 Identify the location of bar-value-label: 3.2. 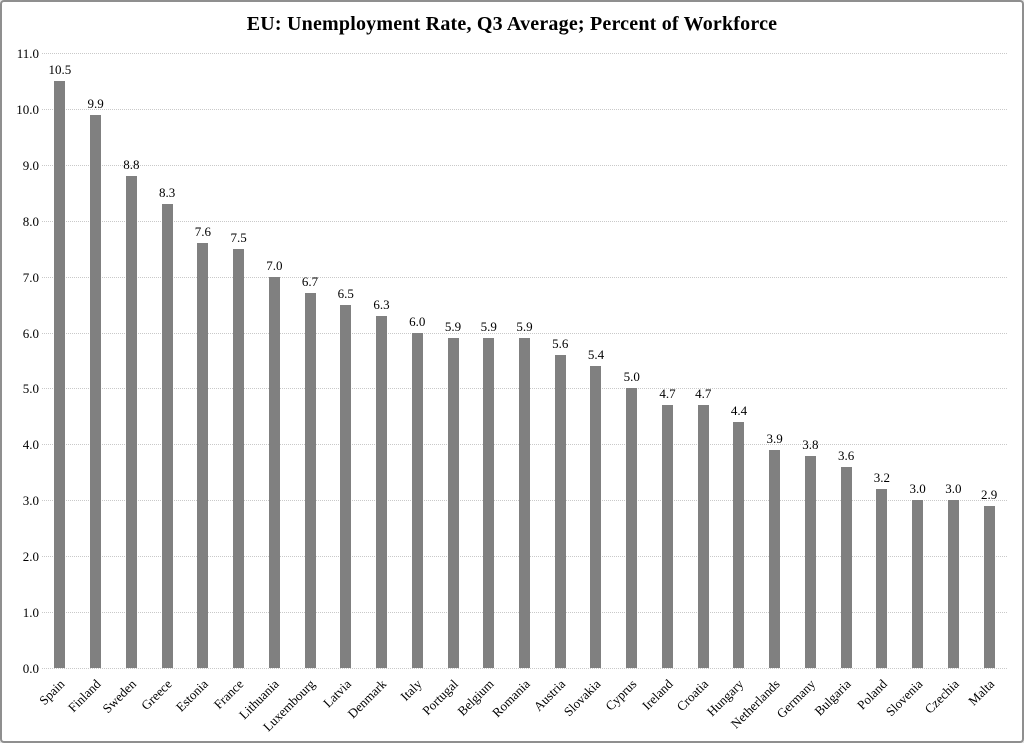
(882, 478).